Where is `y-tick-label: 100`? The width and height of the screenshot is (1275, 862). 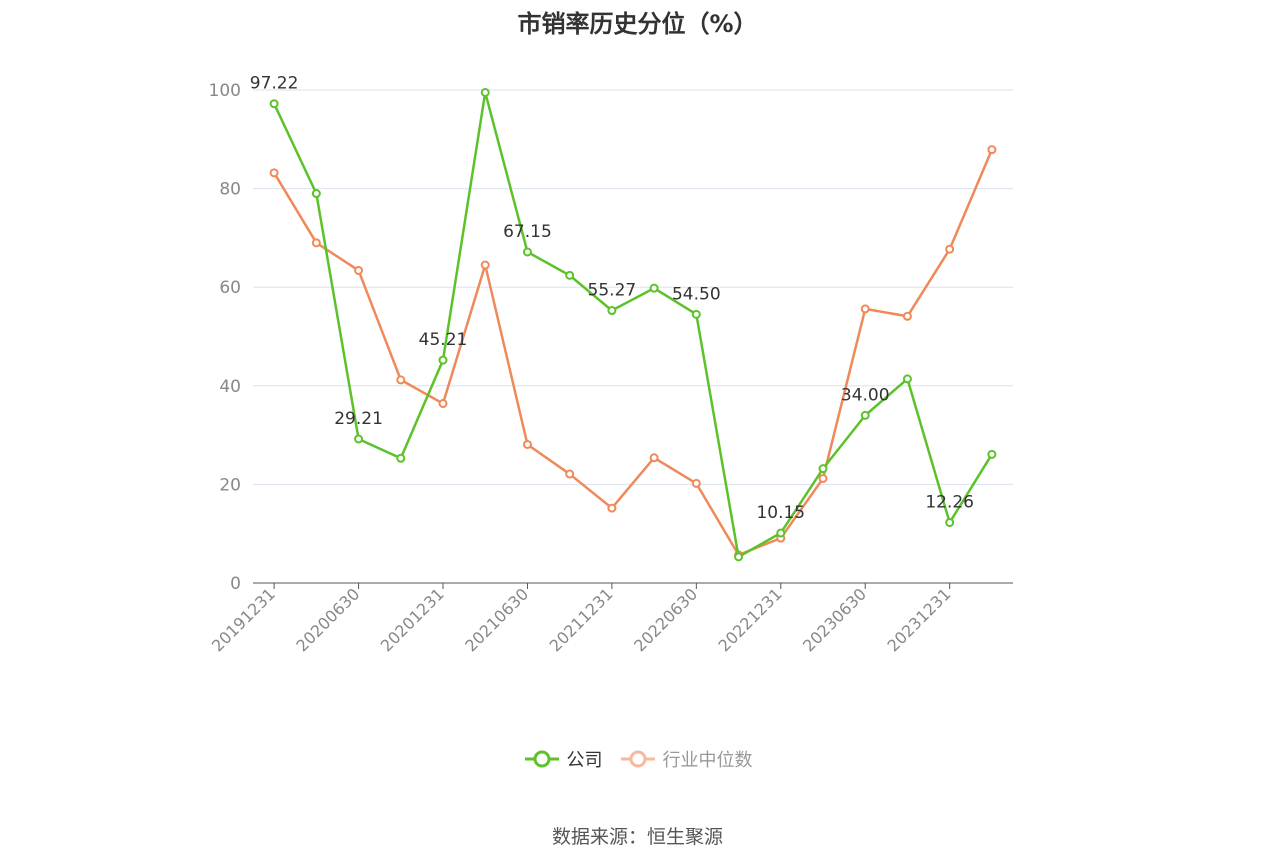 y-tick-label: 100 is located at coordinates (225, 91).